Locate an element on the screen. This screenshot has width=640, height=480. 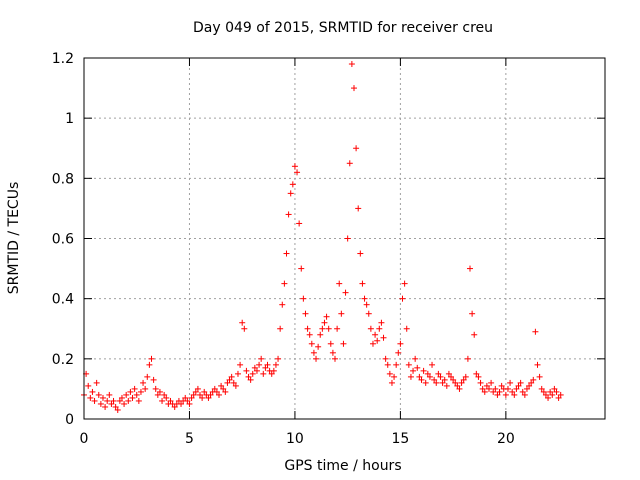
y-axis-label: SRMTID / TECUs is located at coordinates (14, 238).